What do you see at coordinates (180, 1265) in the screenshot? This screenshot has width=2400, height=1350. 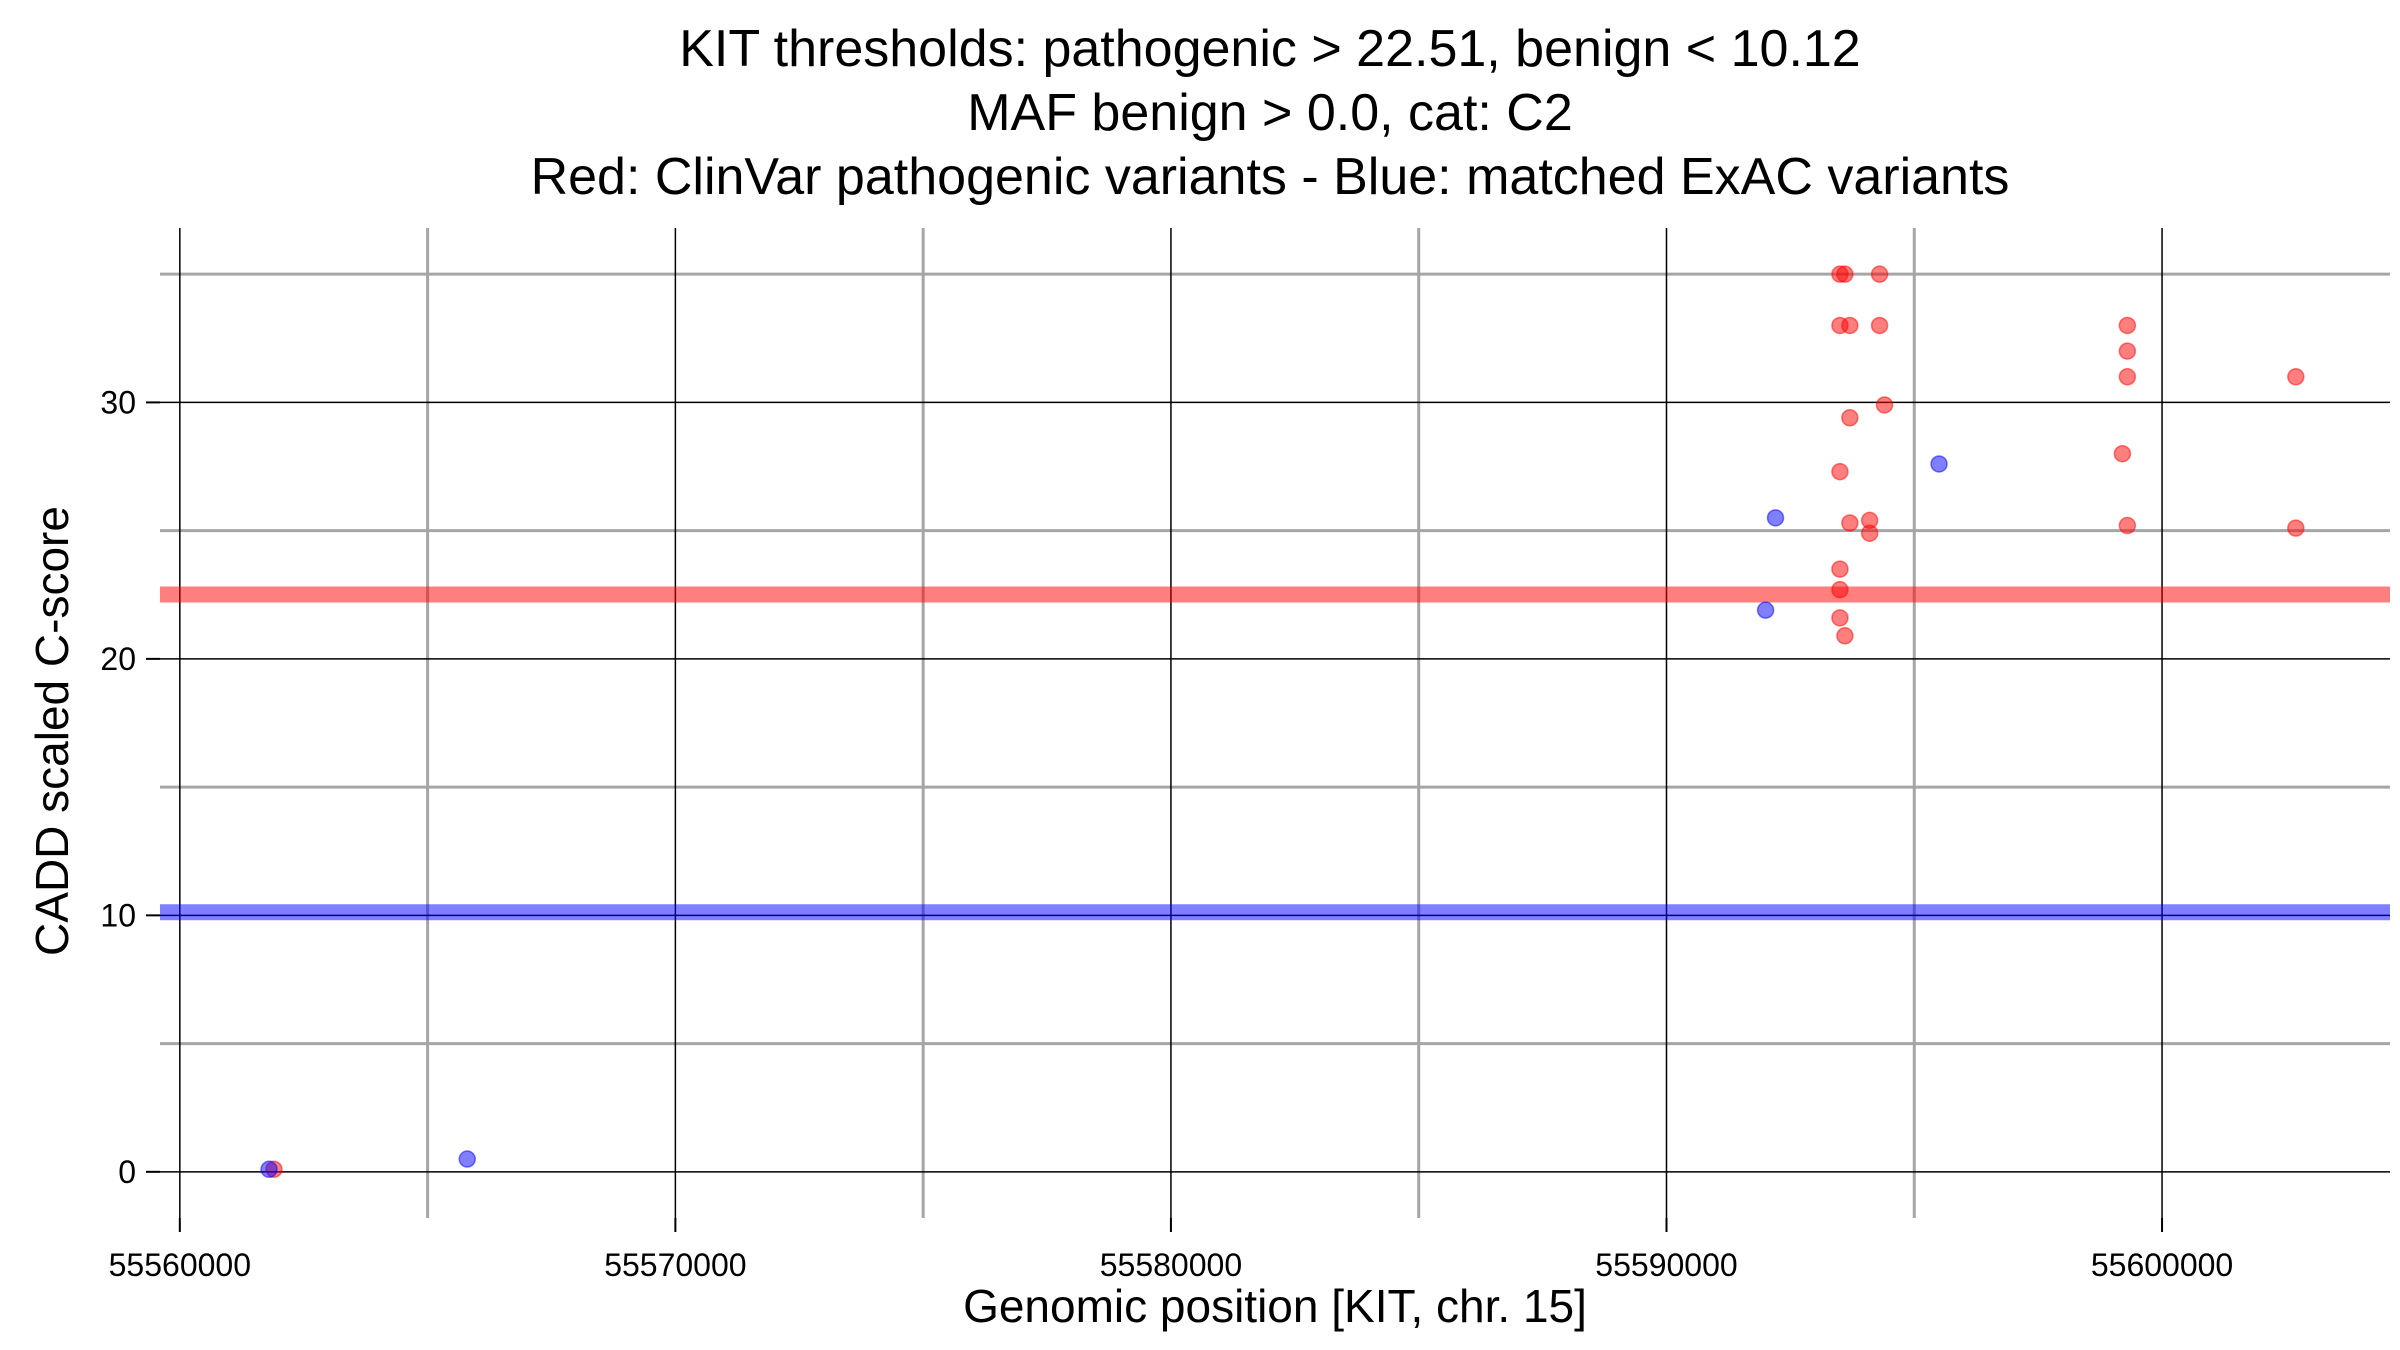 I see `x-tick-label: 55560000` at bounding box center [180, 1265].